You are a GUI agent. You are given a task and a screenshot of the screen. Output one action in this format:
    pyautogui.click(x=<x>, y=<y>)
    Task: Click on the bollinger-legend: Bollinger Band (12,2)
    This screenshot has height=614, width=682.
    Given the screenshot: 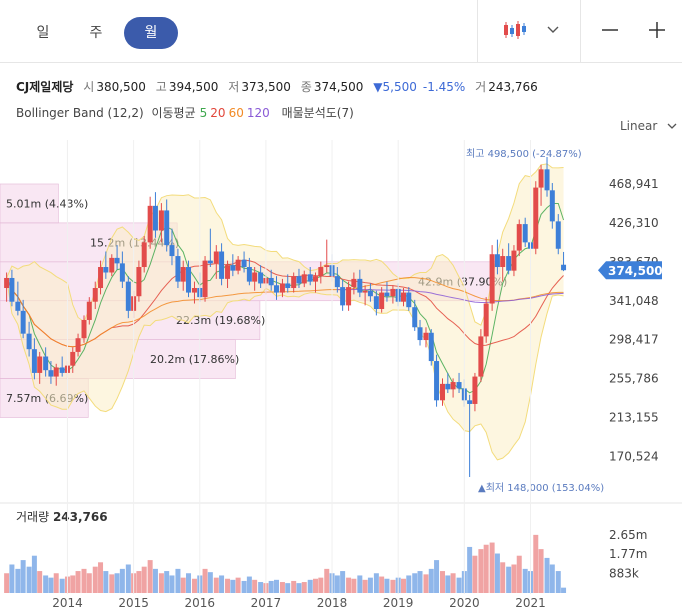 What is the action you would take?
    pyautogui.click(x=80, y=113)
    